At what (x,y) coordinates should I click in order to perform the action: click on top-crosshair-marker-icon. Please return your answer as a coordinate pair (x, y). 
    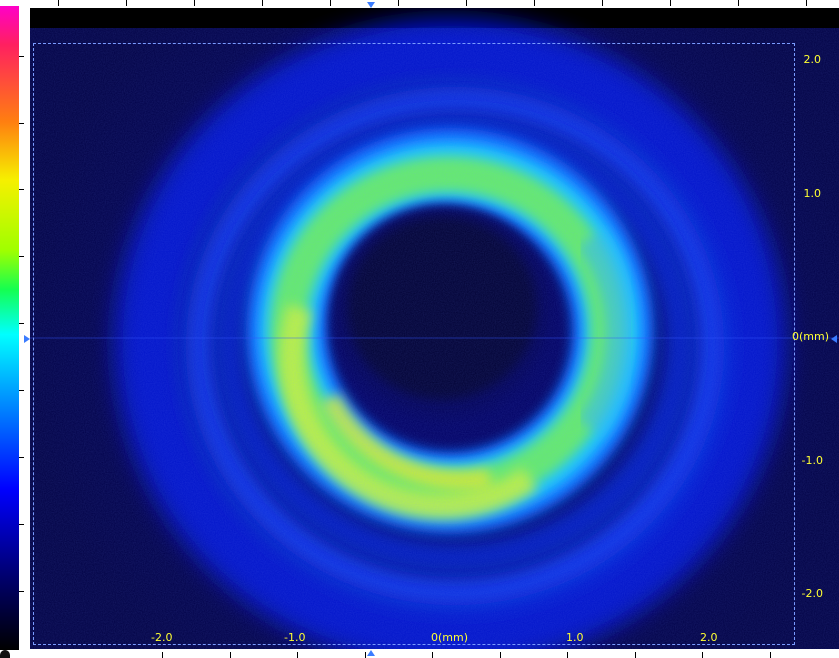
    Looking at the image, I should click on (371, 5).